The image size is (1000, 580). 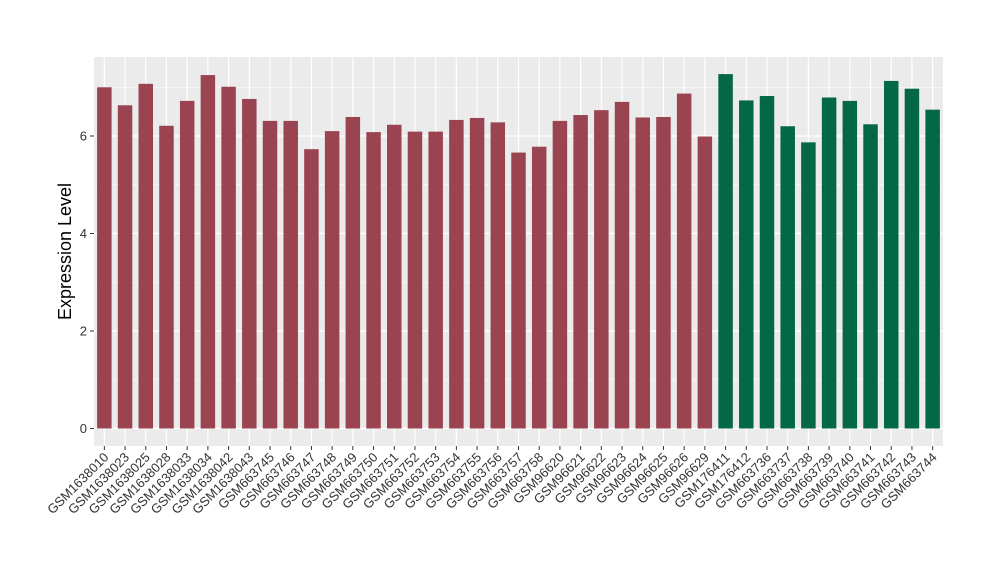 I want to click on bar-GSM663753, so click(x=435, y=280).